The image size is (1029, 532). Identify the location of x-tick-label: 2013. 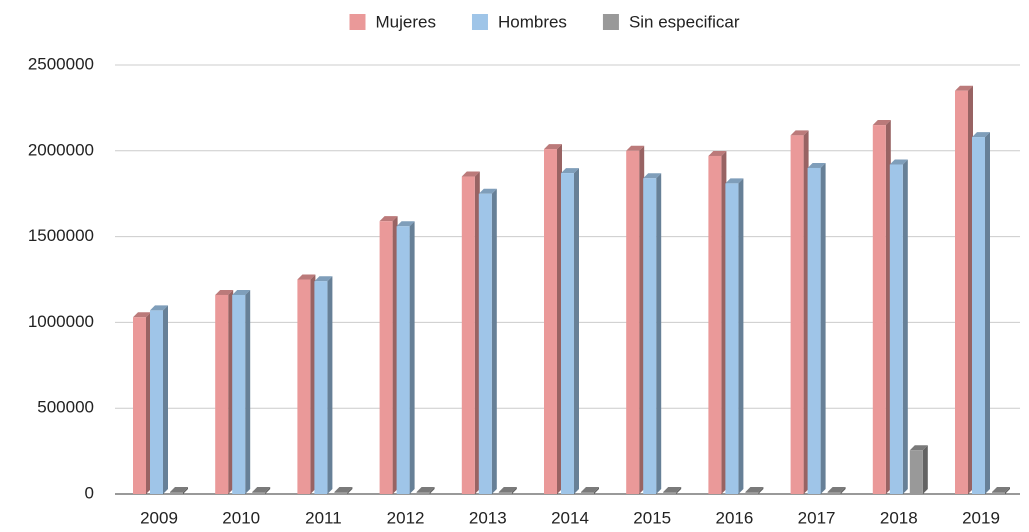
(488, 517).